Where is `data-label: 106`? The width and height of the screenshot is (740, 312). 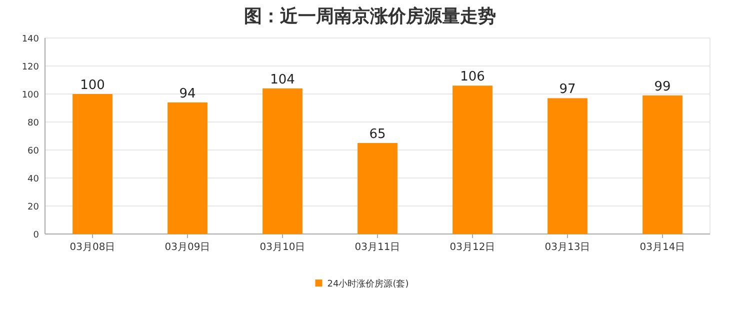 data-label: 106 is located at coordinates (472, 77).